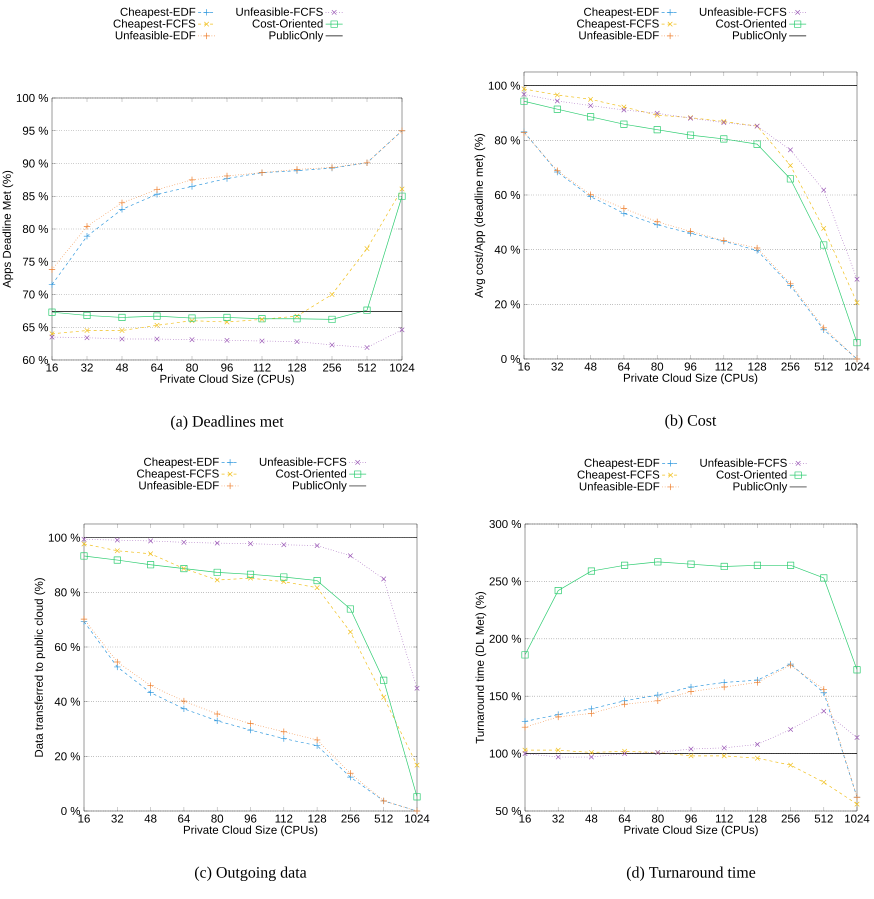  I want to click on y-axis-title: Data transferred to public cloud (%), so click(40, 667).